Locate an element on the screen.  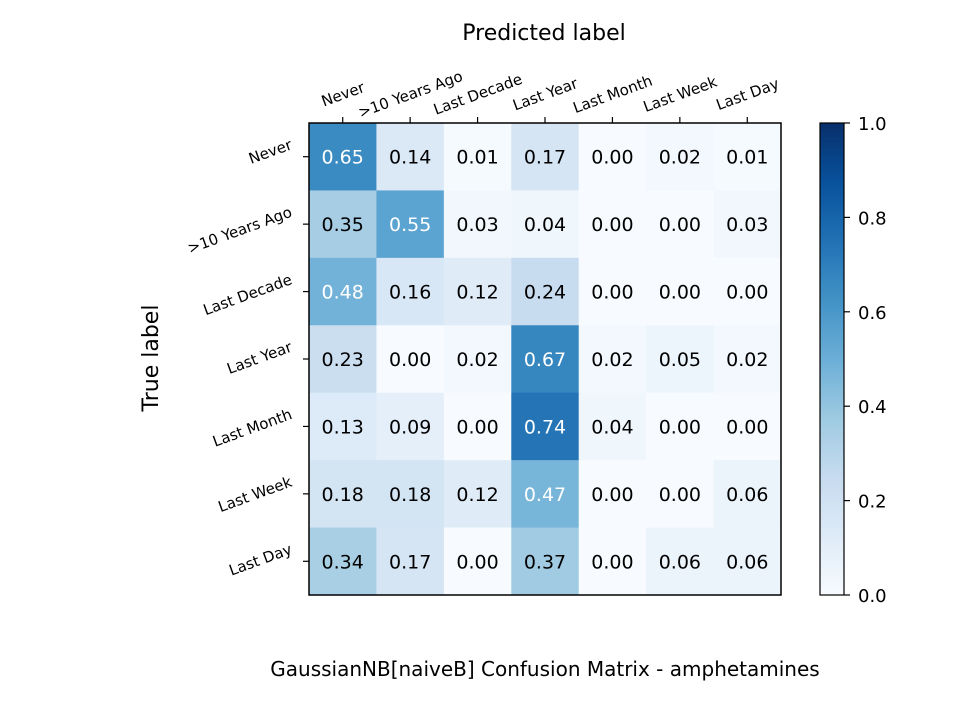
colorbar-tick-label: 0.4 is located at coordinates (872, 407).